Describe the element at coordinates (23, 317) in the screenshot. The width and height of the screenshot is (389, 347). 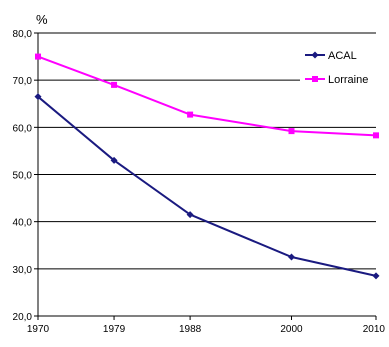
I see `y-tick-label: 20,0` at that location.